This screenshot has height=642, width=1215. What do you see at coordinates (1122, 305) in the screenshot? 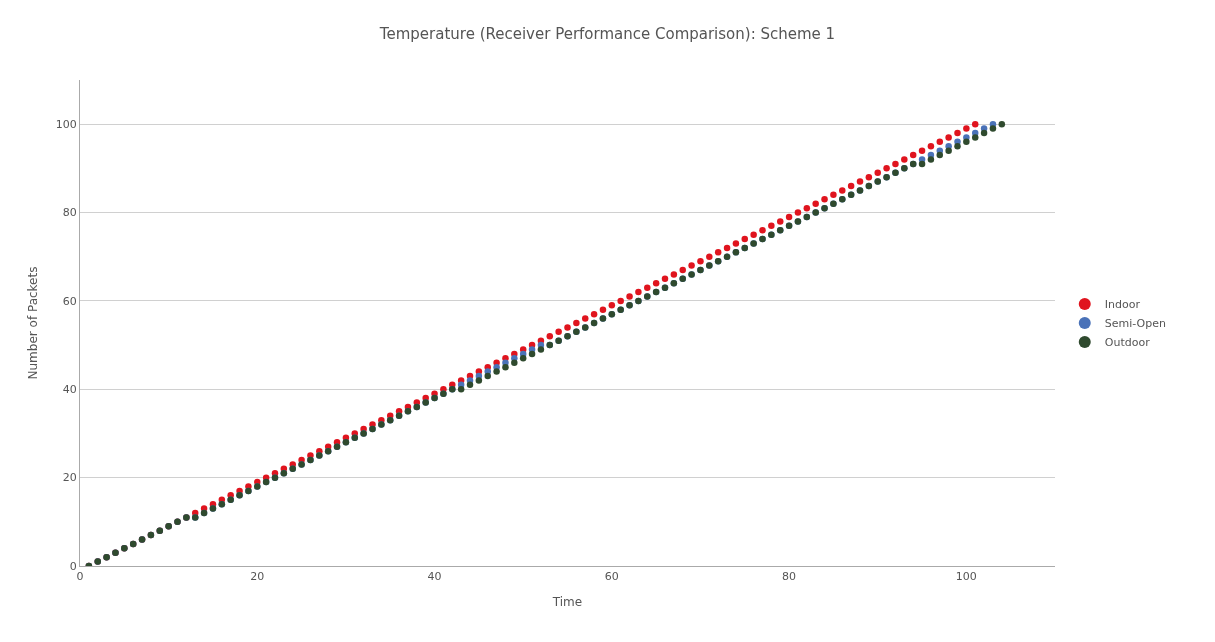
I see `legend-label: Indoor` at bounding box center [1122, 305].